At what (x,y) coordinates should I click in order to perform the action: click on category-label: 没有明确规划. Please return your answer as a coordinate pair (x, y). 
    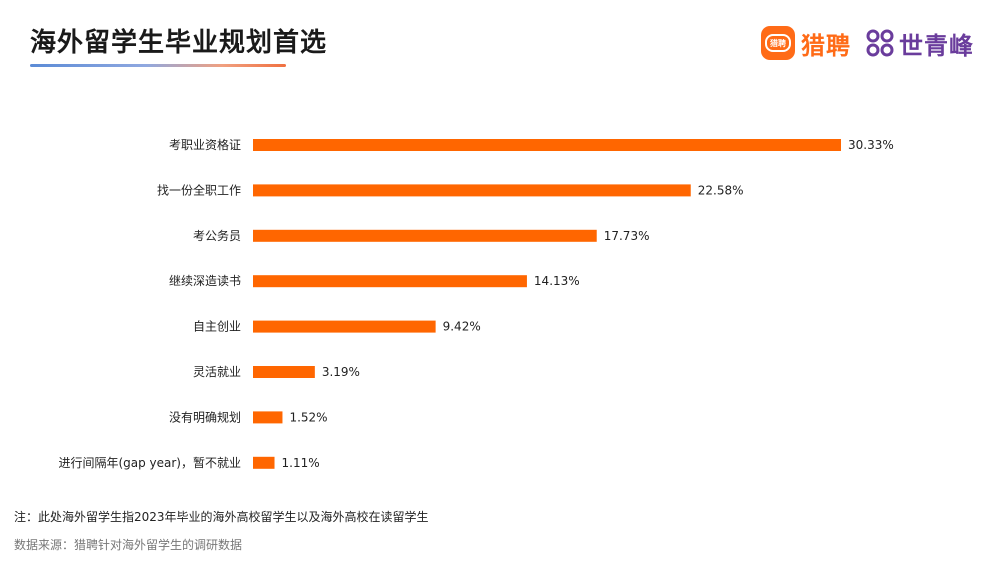
    Looking at the image, I should click on (205, 416).